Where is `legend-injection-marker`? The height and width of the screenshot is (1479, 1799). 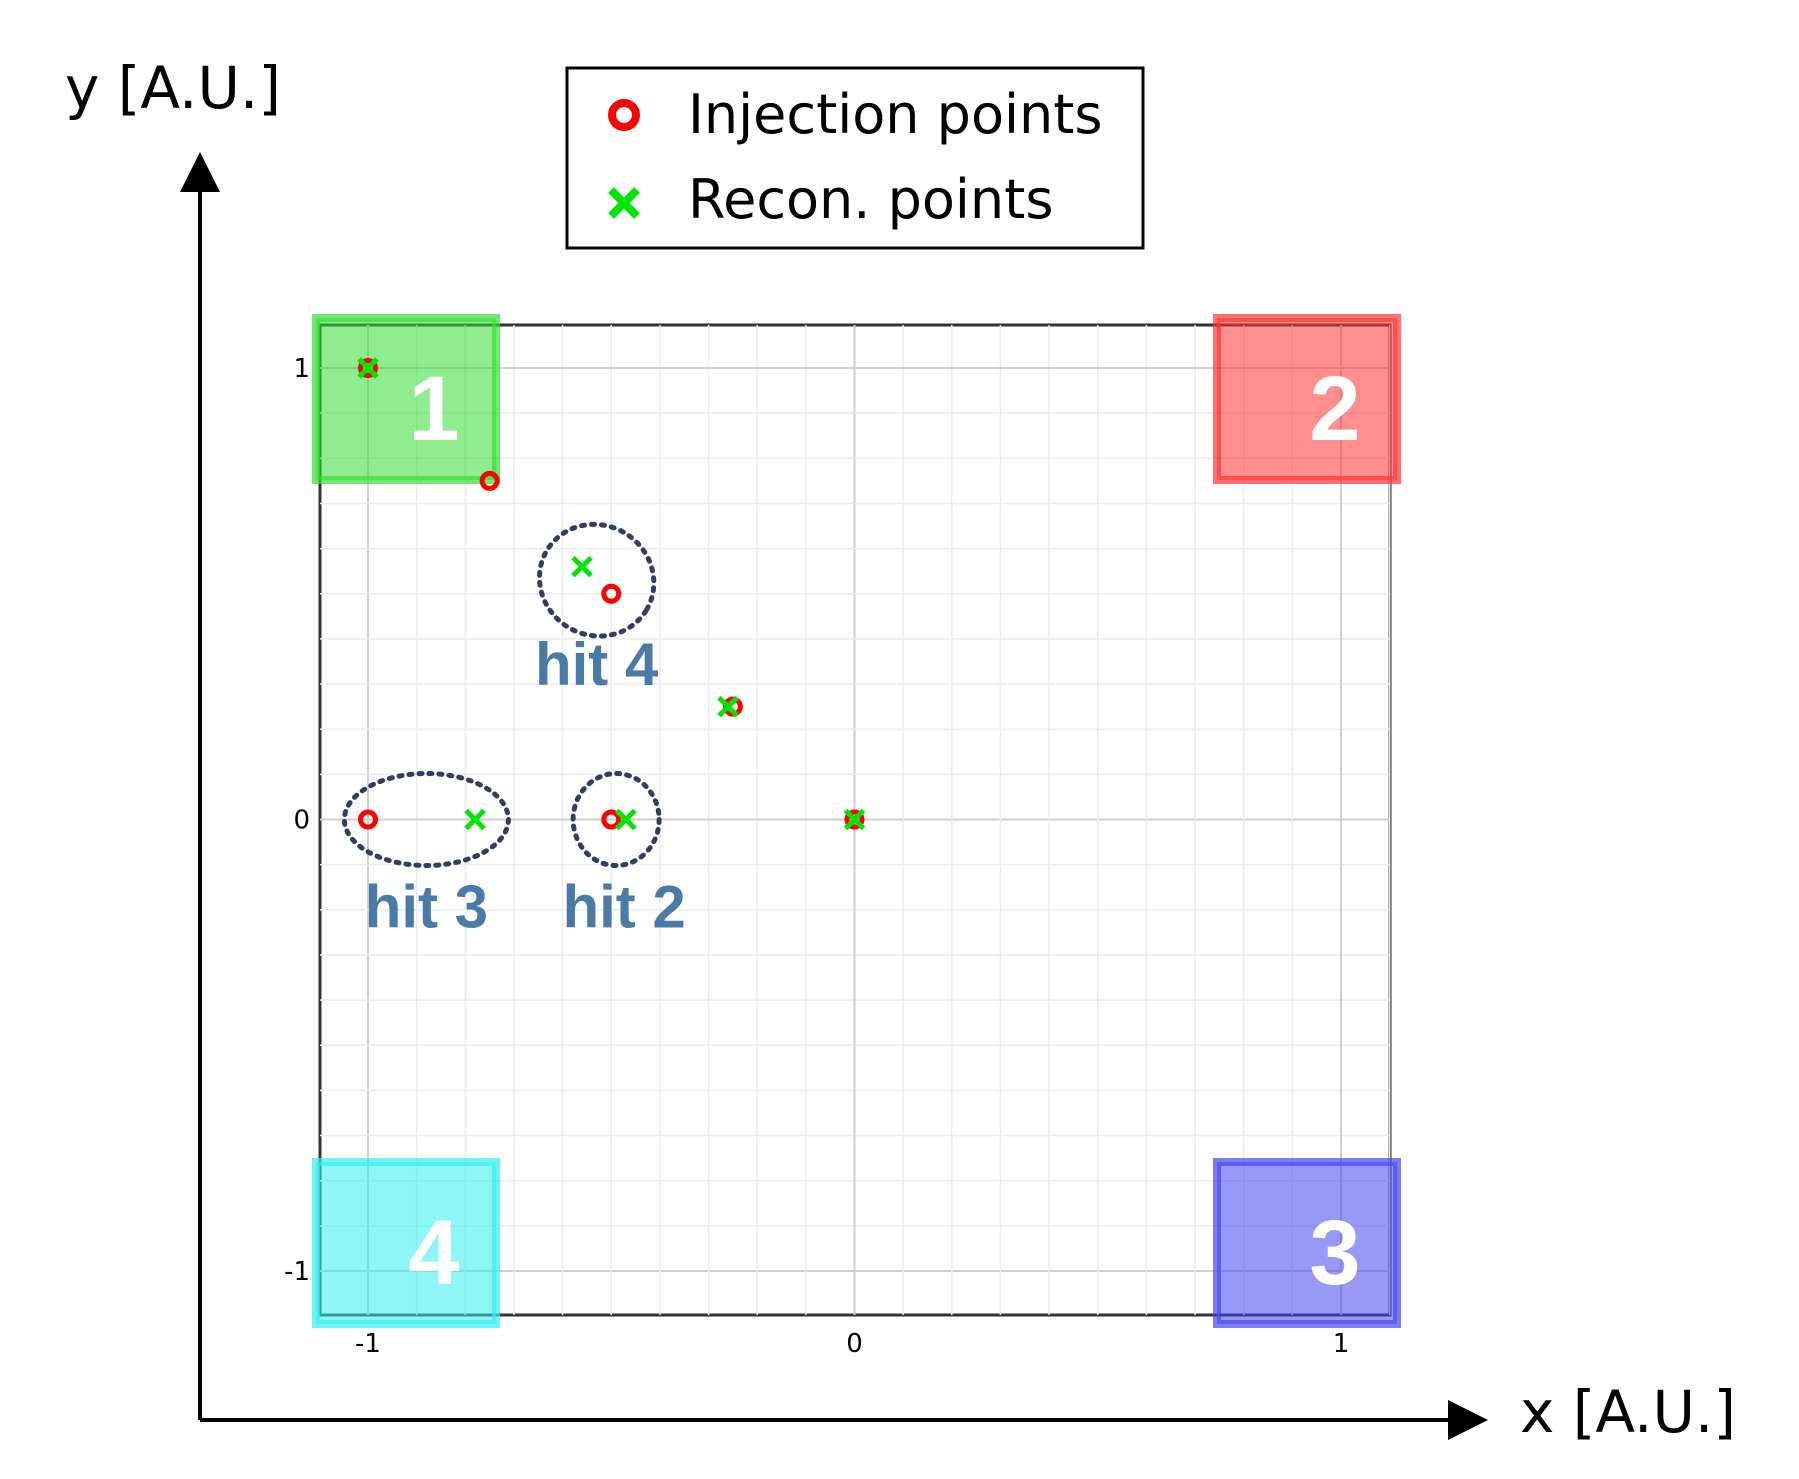
legend-injection-marker is located at coordinates (624, 115).